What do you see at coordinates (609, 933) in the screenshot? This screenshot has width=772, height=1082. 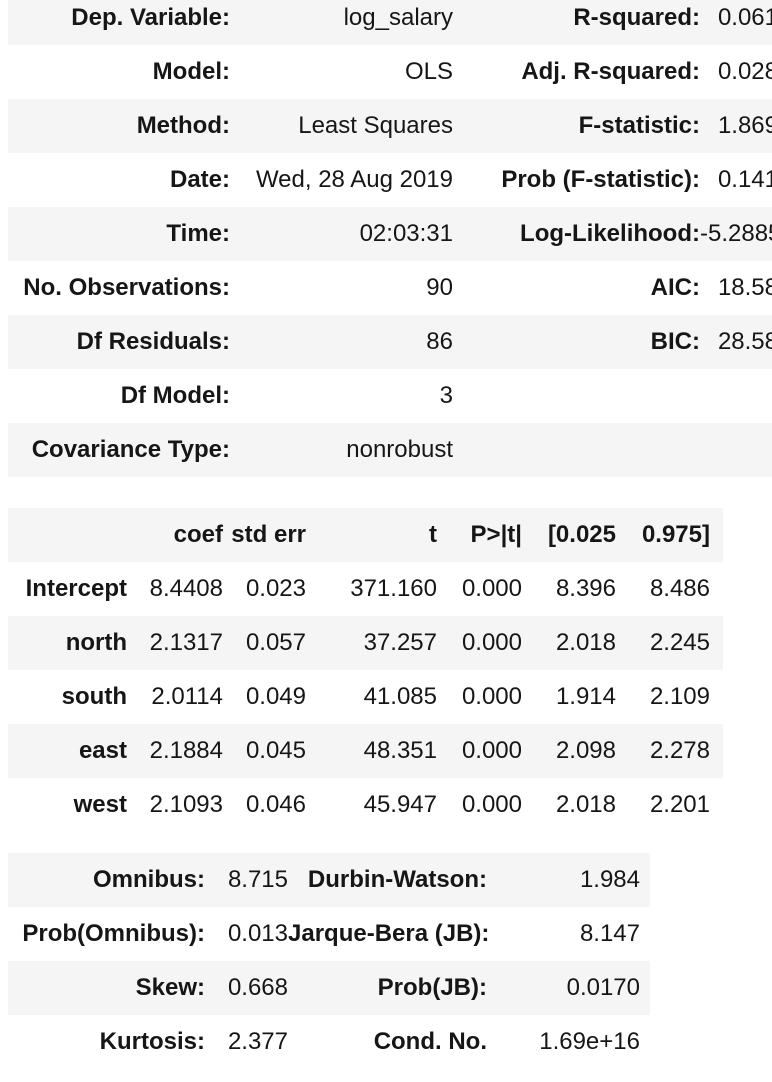 I see `stat-value: 8.147` at bounding box center [609, 933].